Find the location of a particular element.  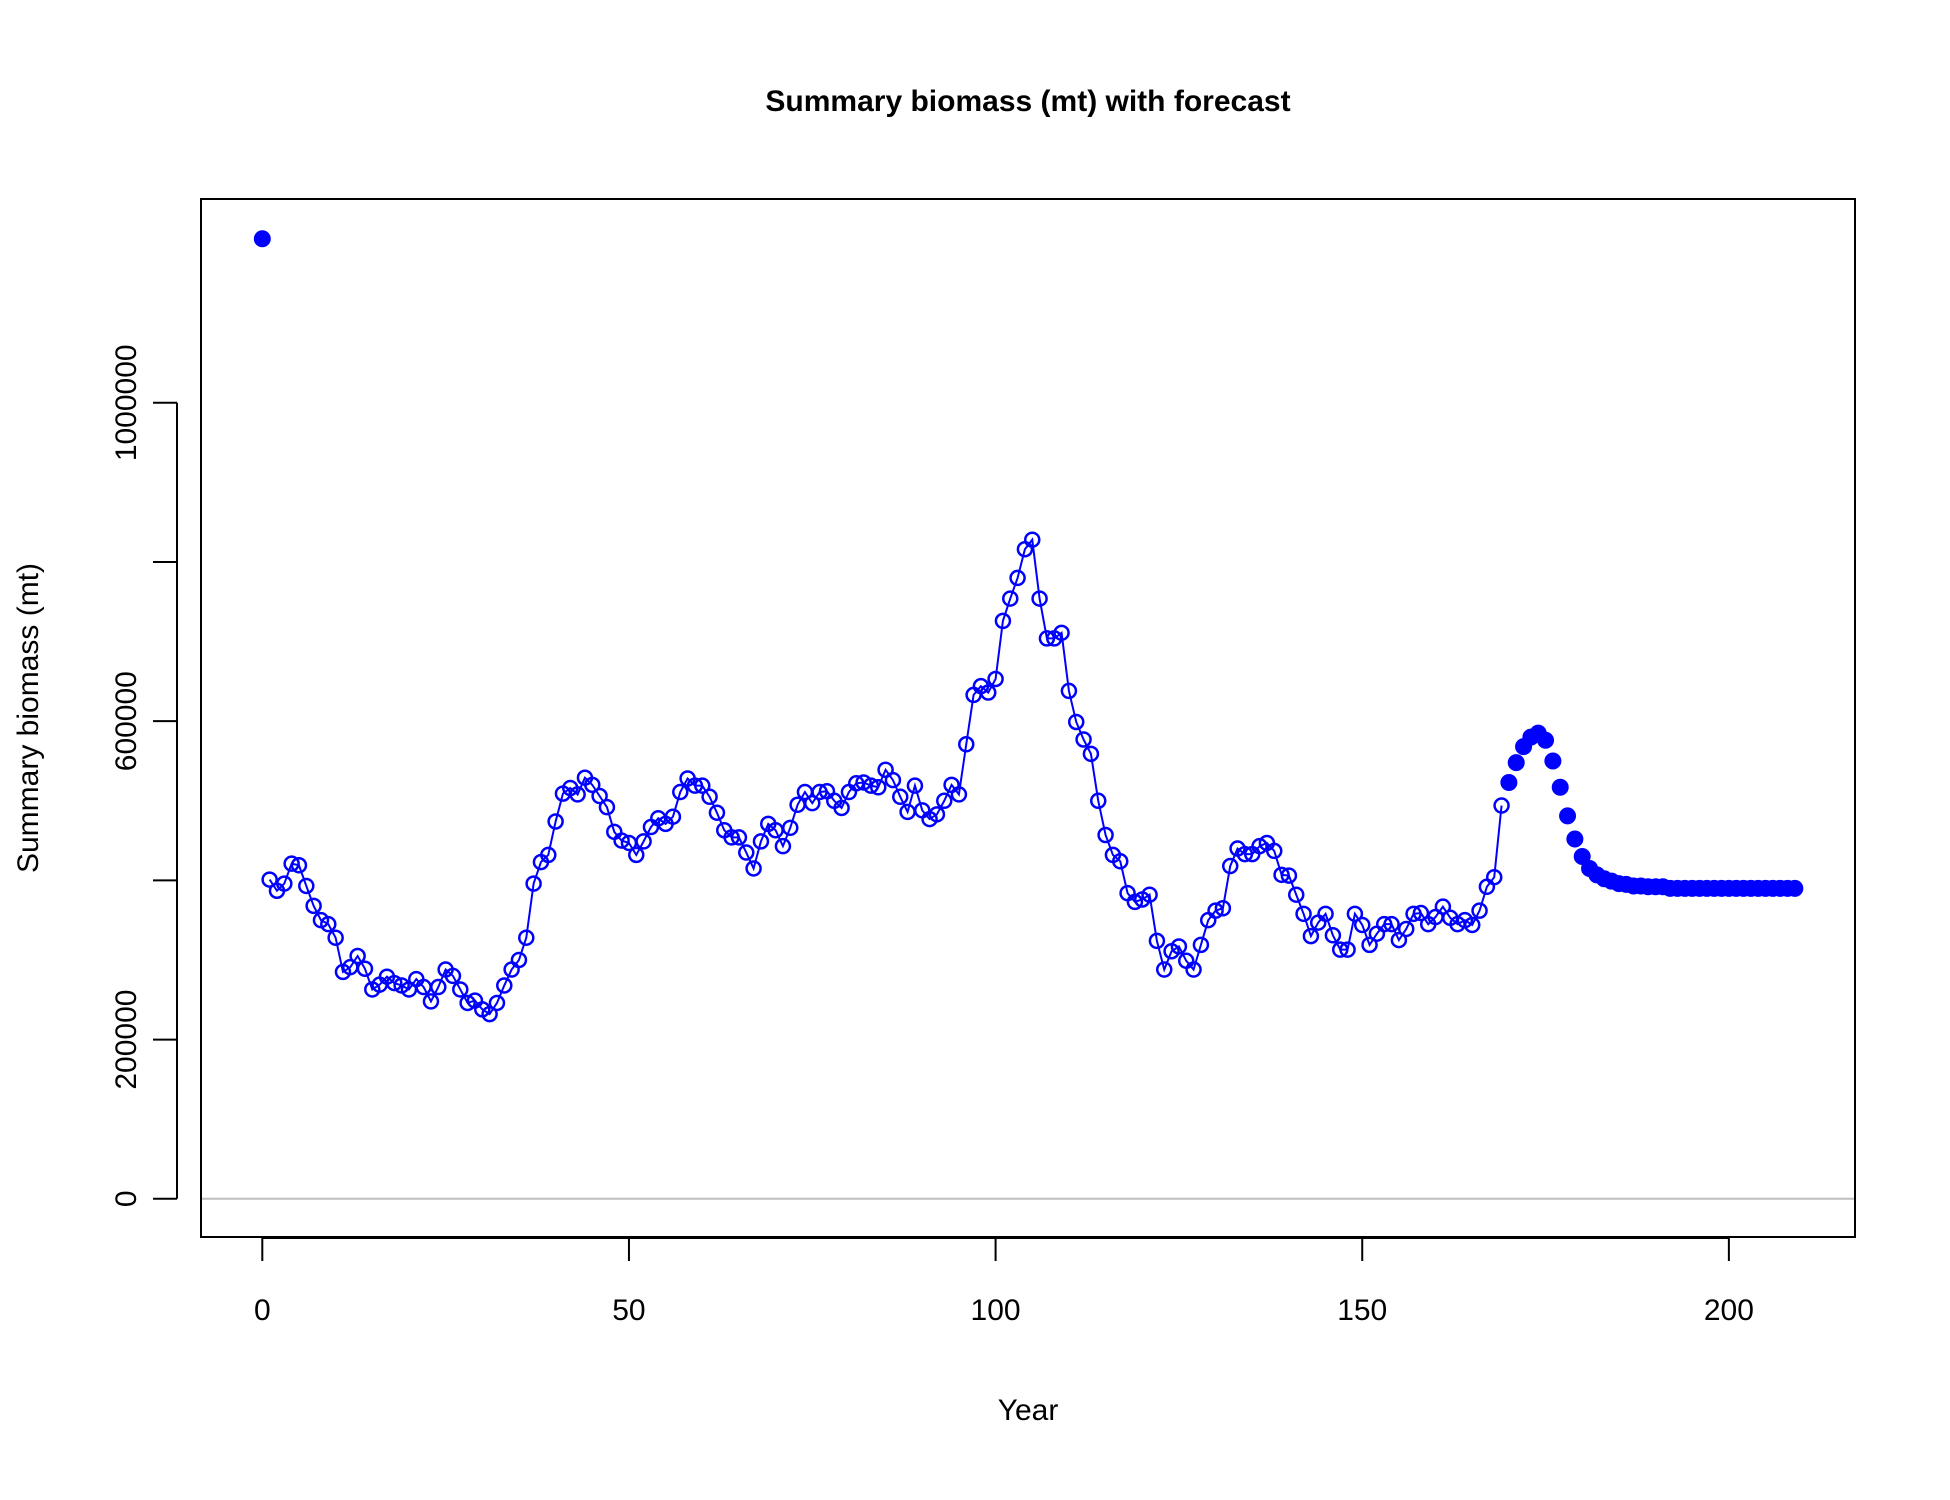

x-tick-label: 100 is located at coordinates (996, 1310).